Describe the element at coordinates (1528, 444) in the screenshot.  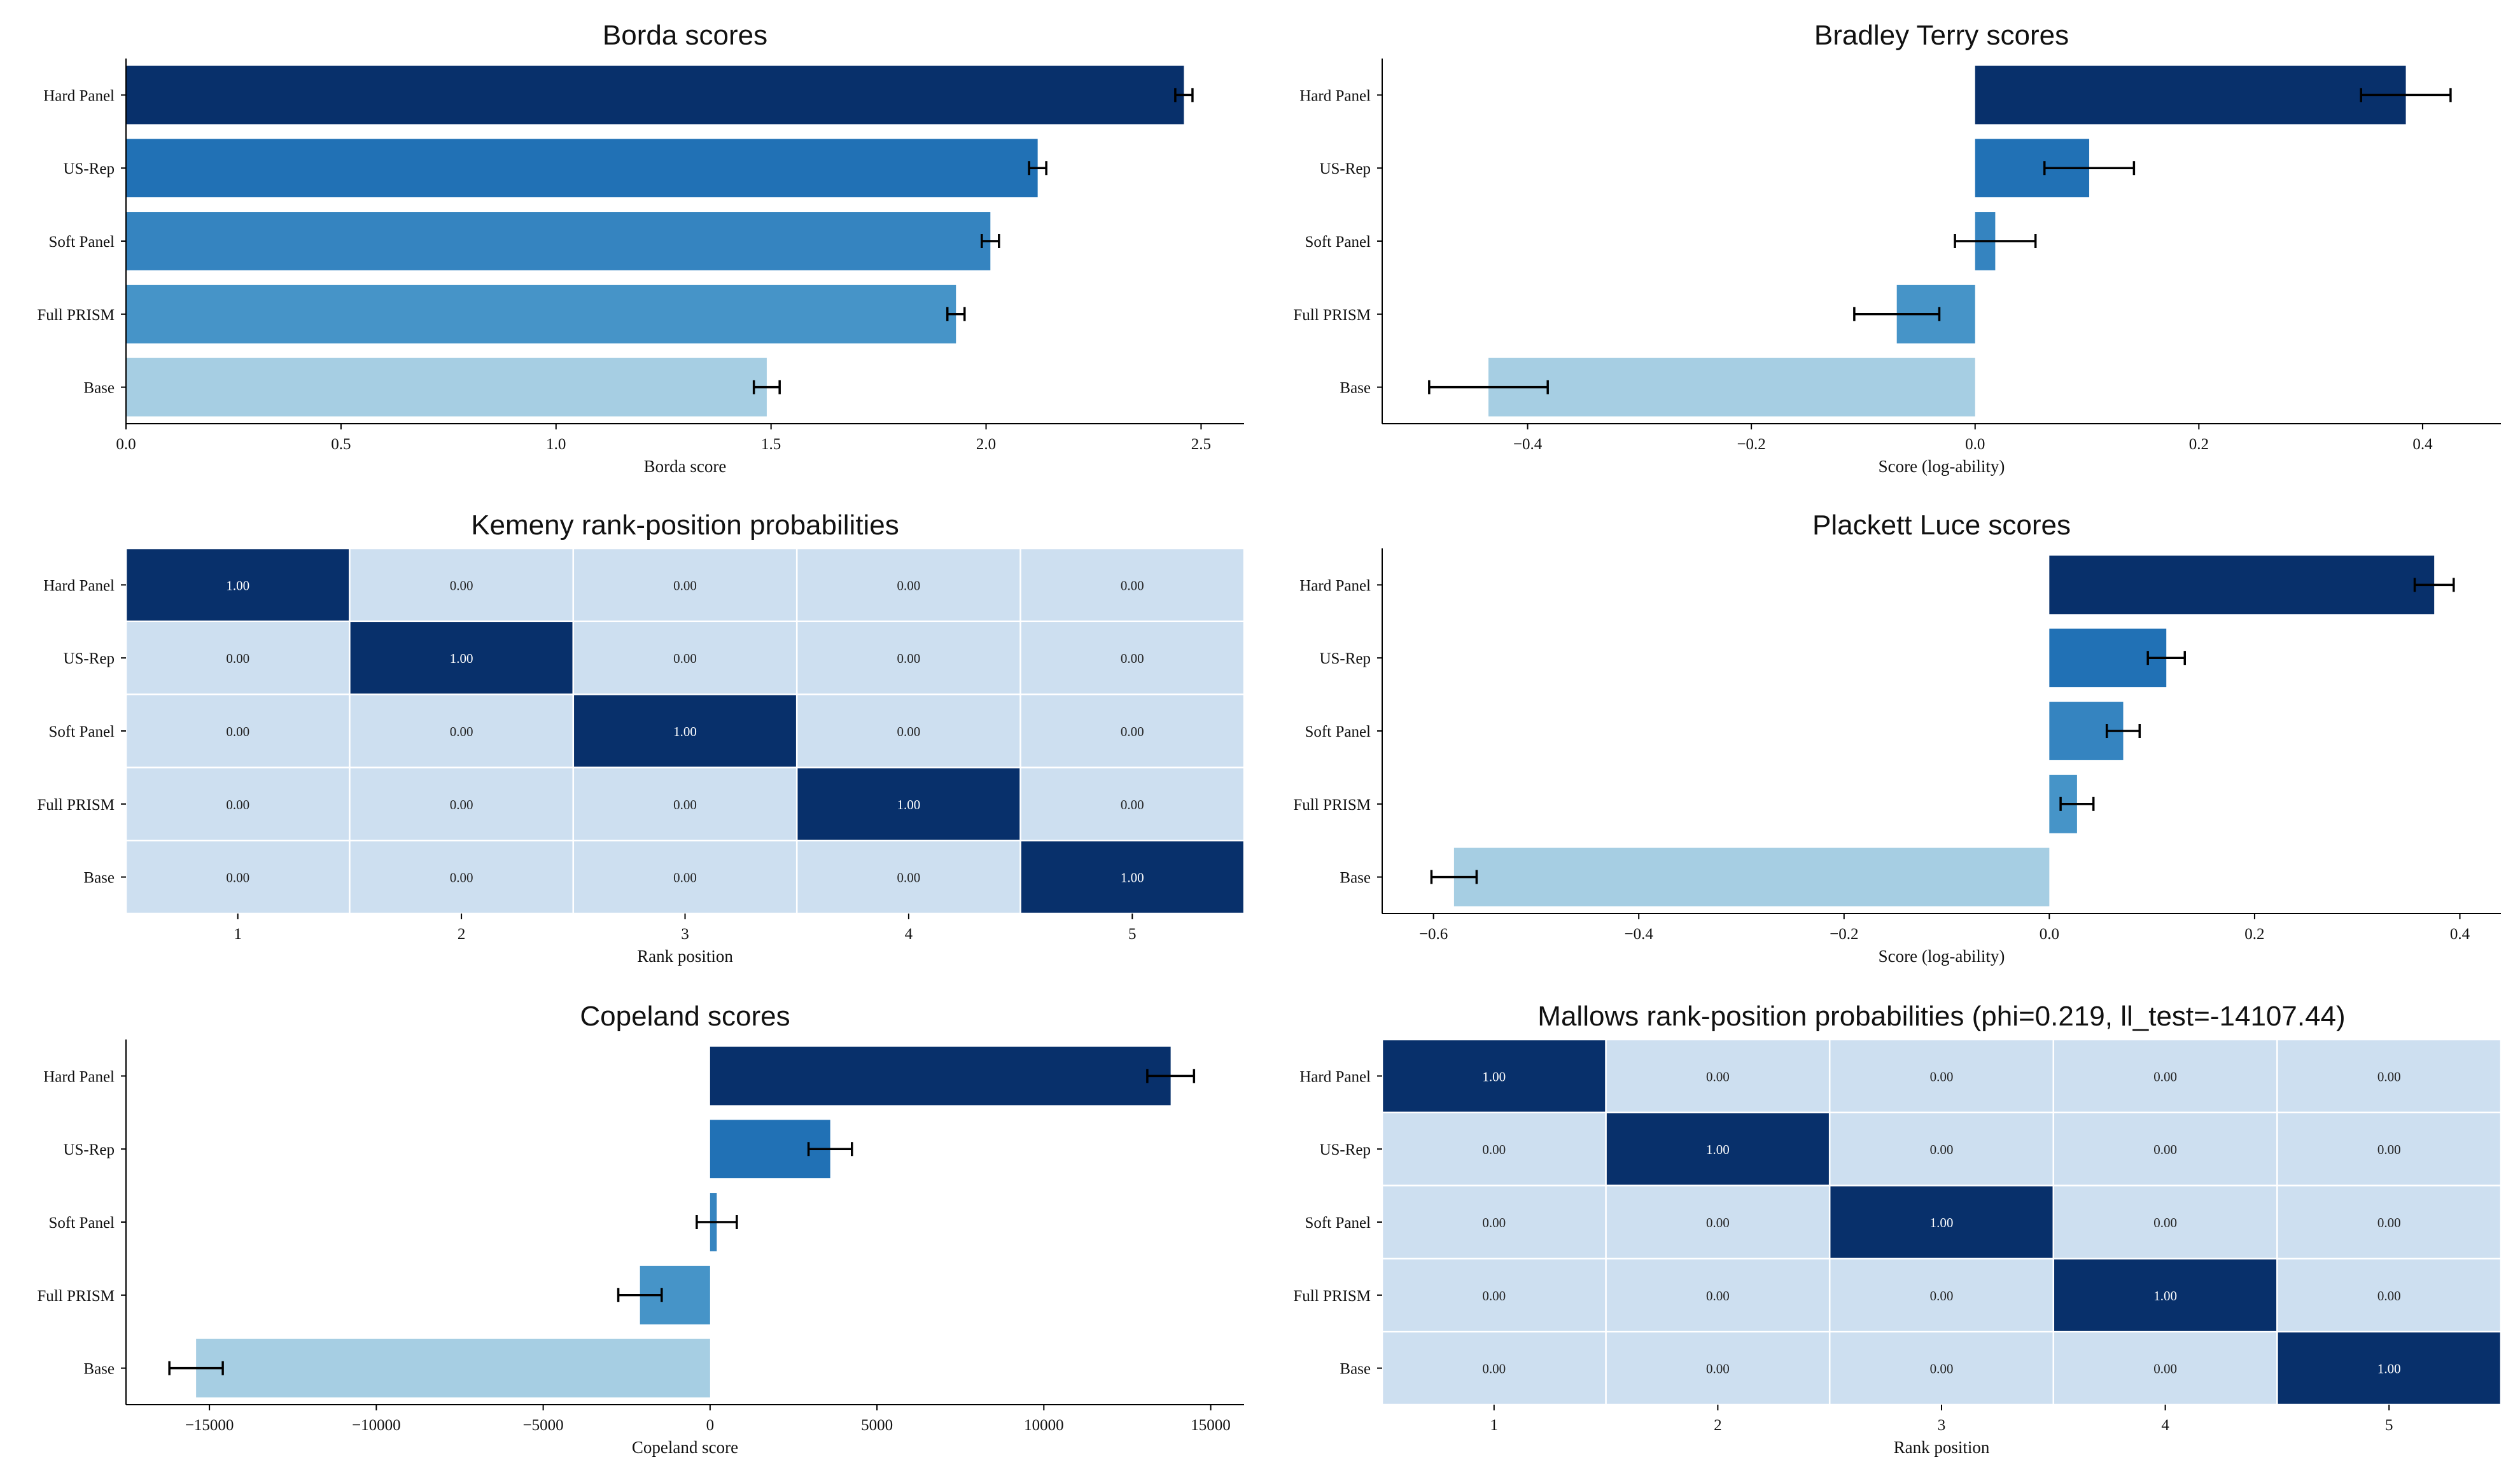
I see `x-tick-label: −0.4` at that location.